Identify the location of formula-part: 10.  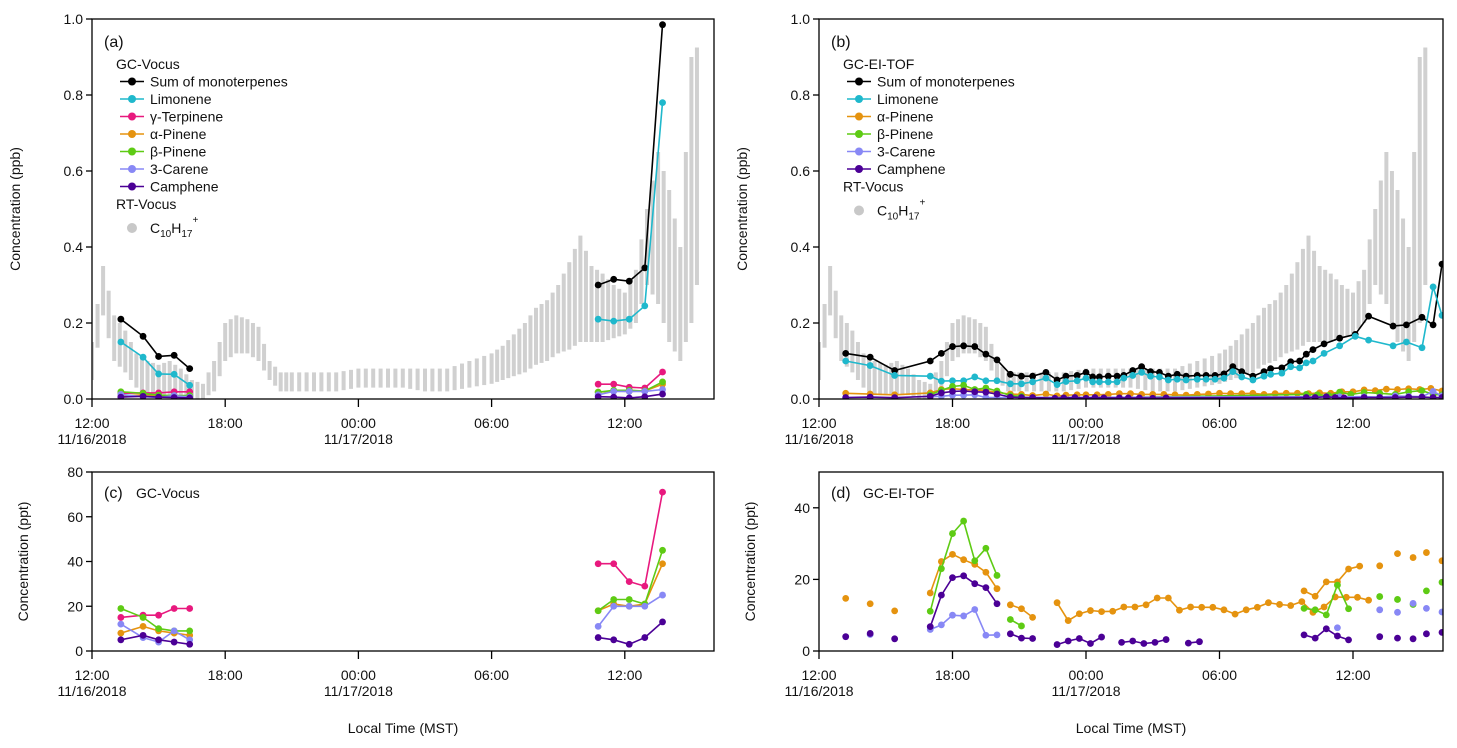
(166, 234).